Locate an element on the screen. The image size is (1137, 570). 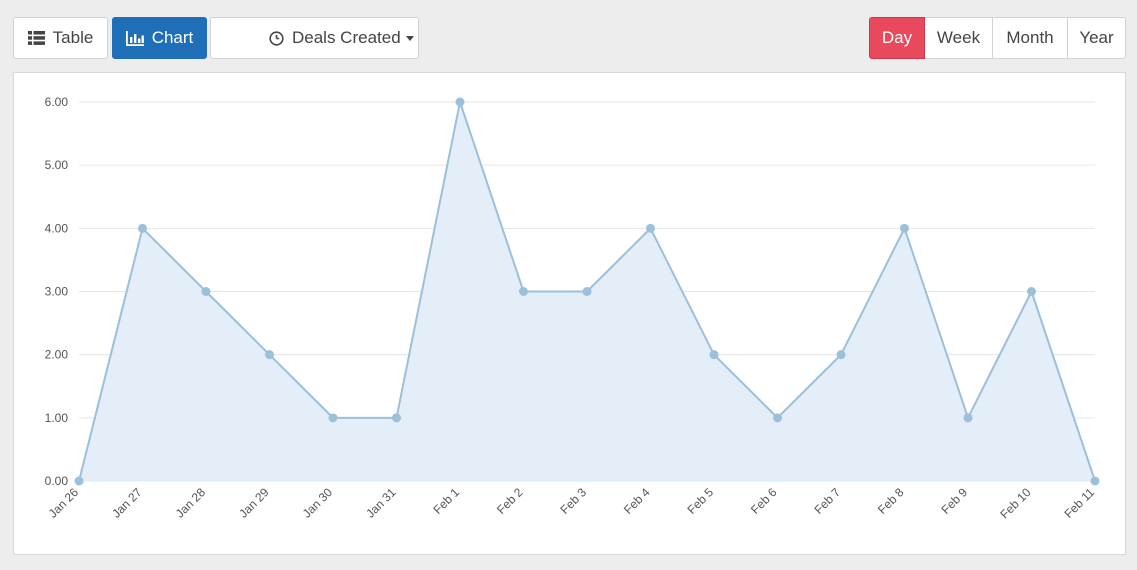
table-view-label: Table is located at coordinates (73, 37).